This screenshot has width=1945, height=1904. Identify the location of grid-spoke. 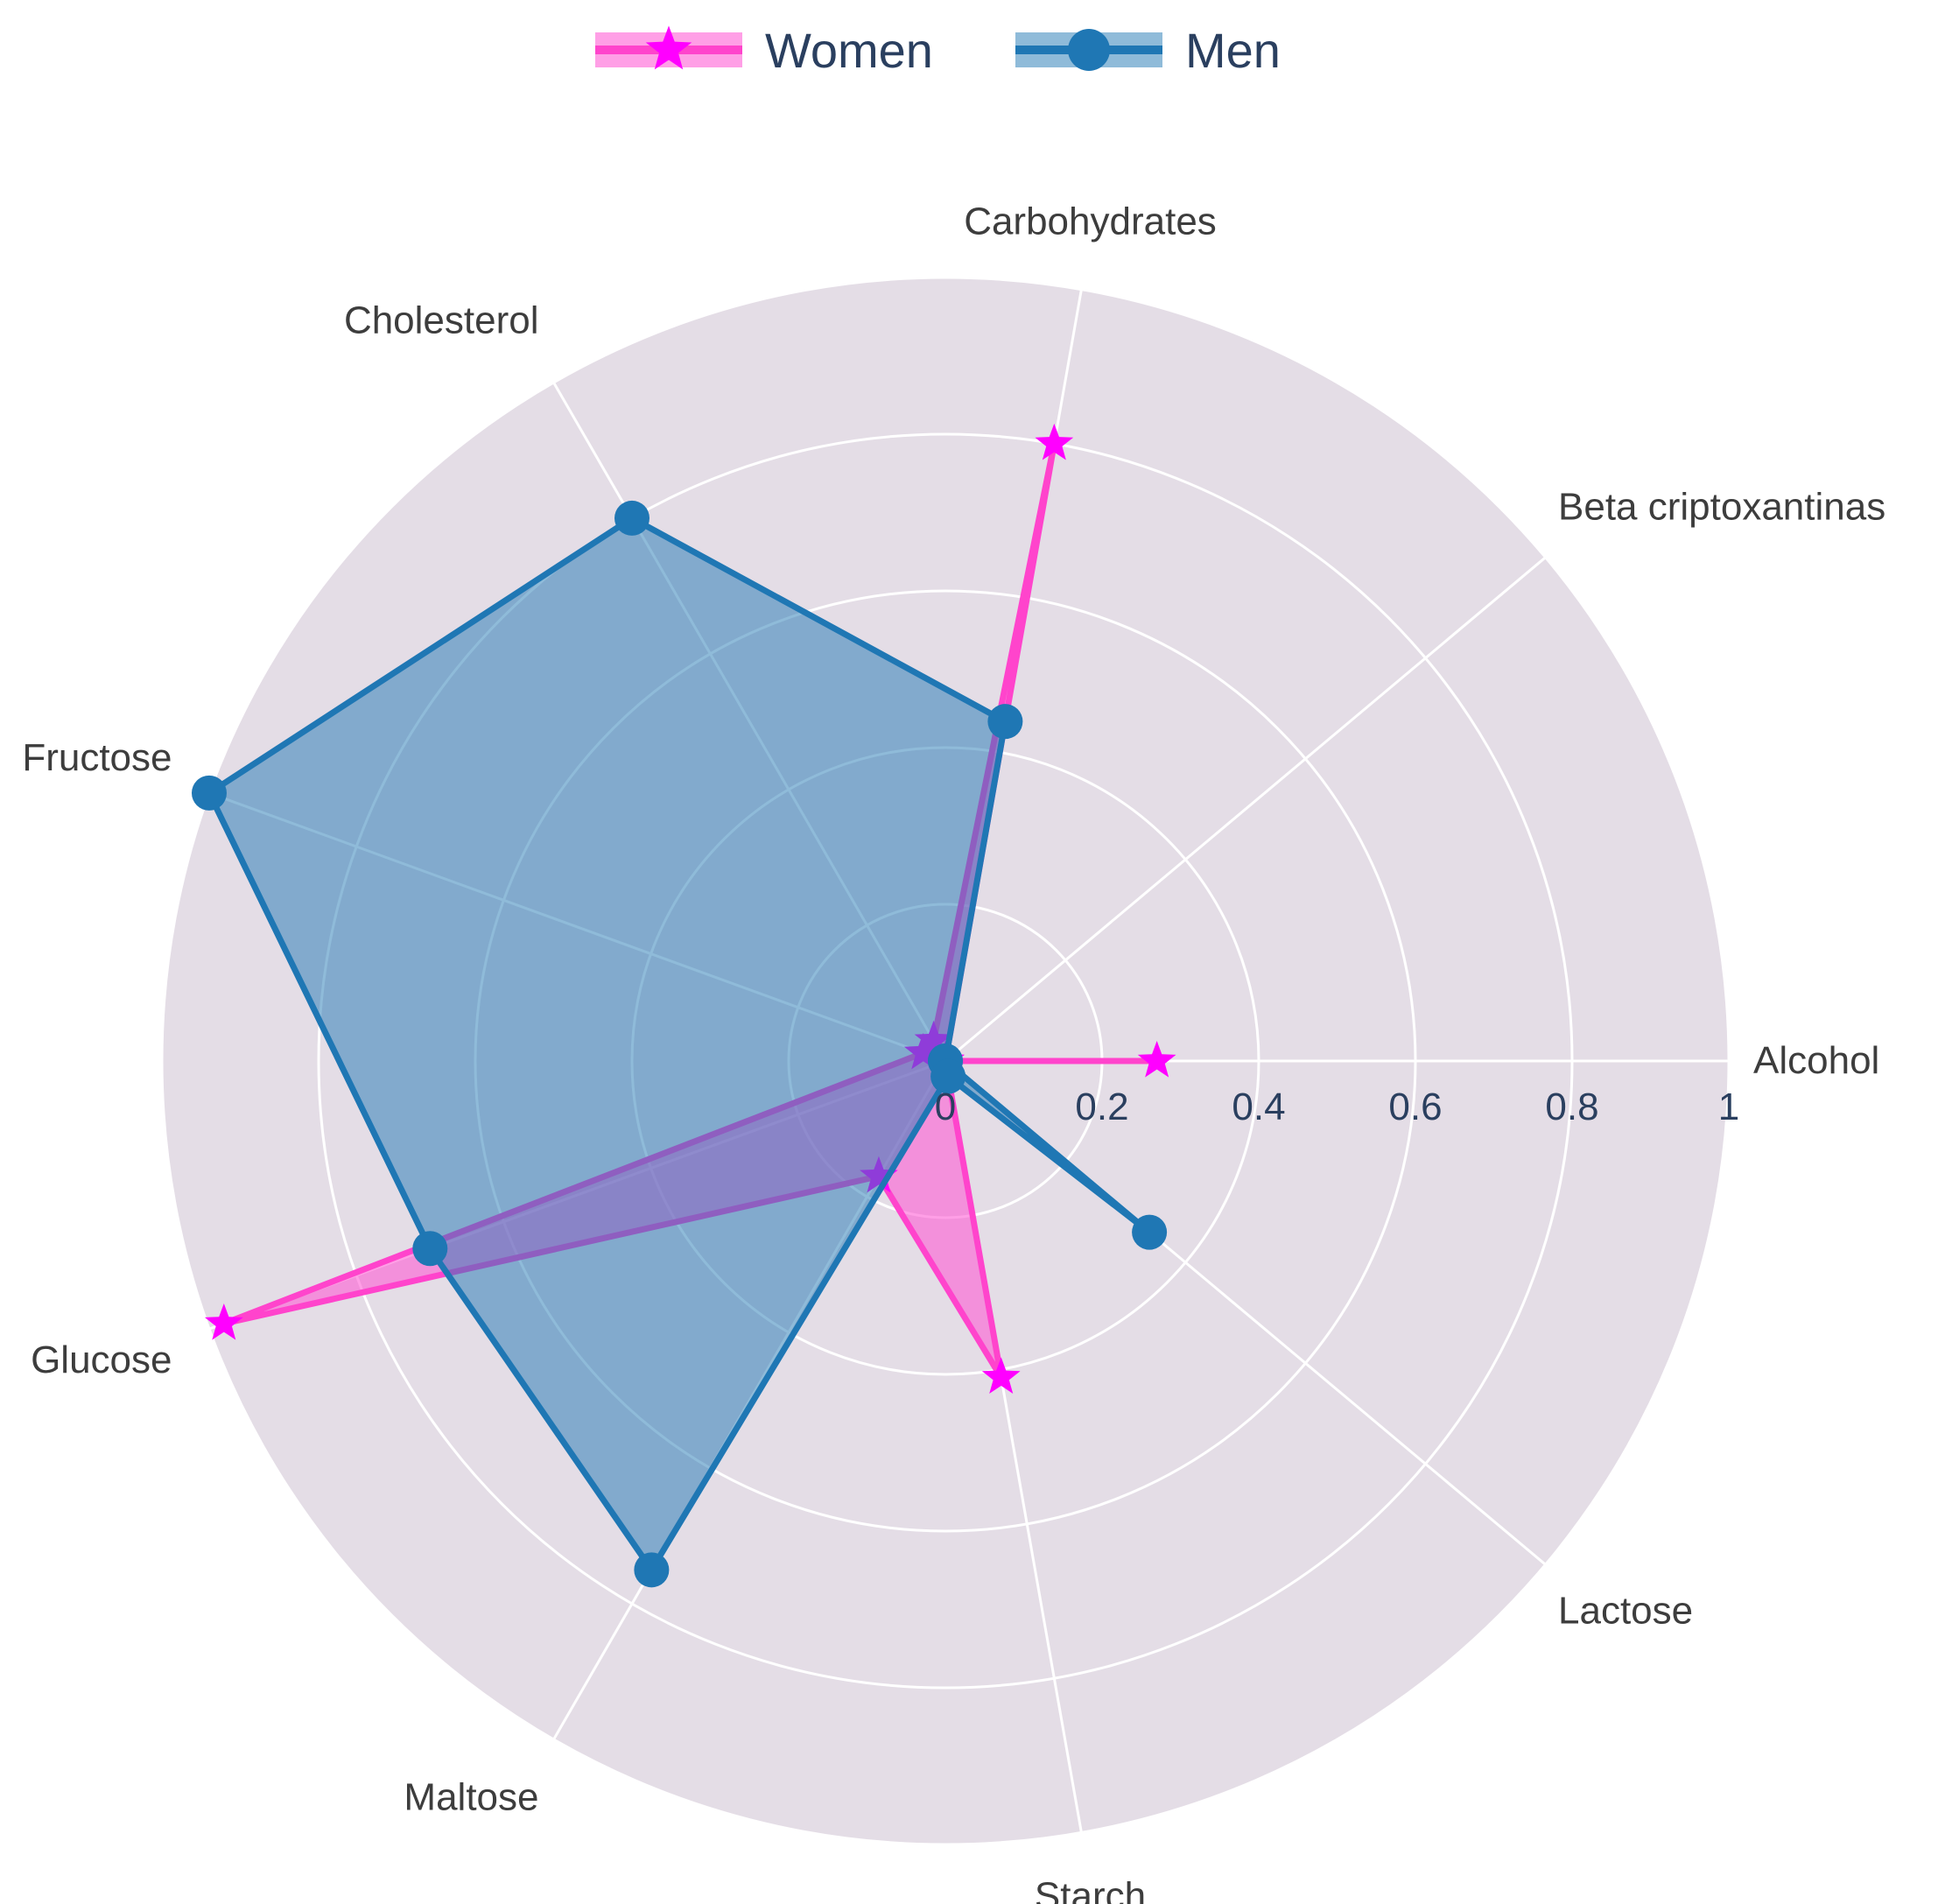
(1245, 809).